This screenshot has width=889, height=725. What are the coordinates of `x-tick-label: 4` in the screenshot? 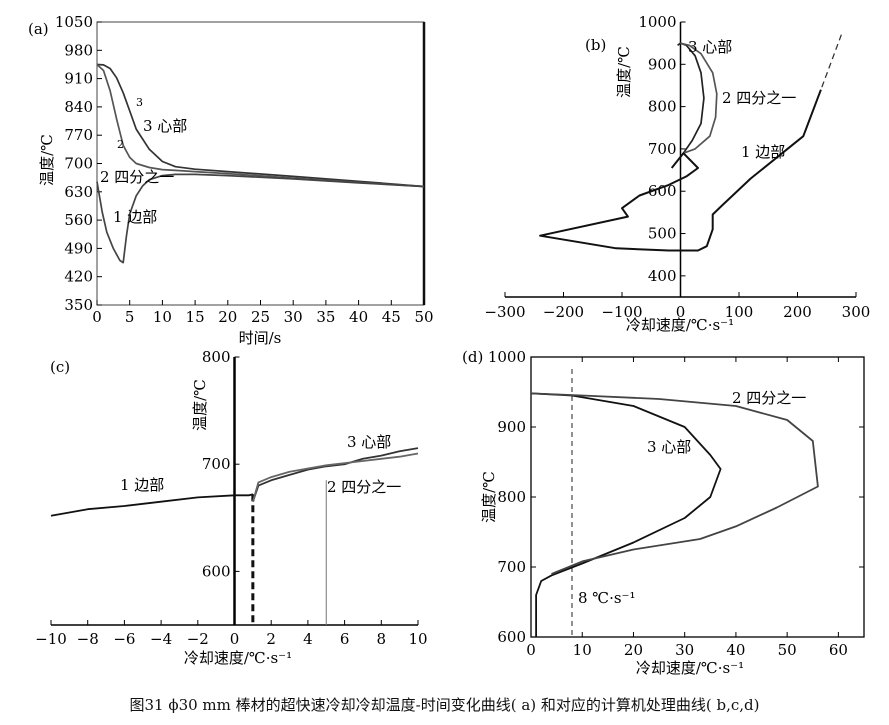 It's located at (308, 639).